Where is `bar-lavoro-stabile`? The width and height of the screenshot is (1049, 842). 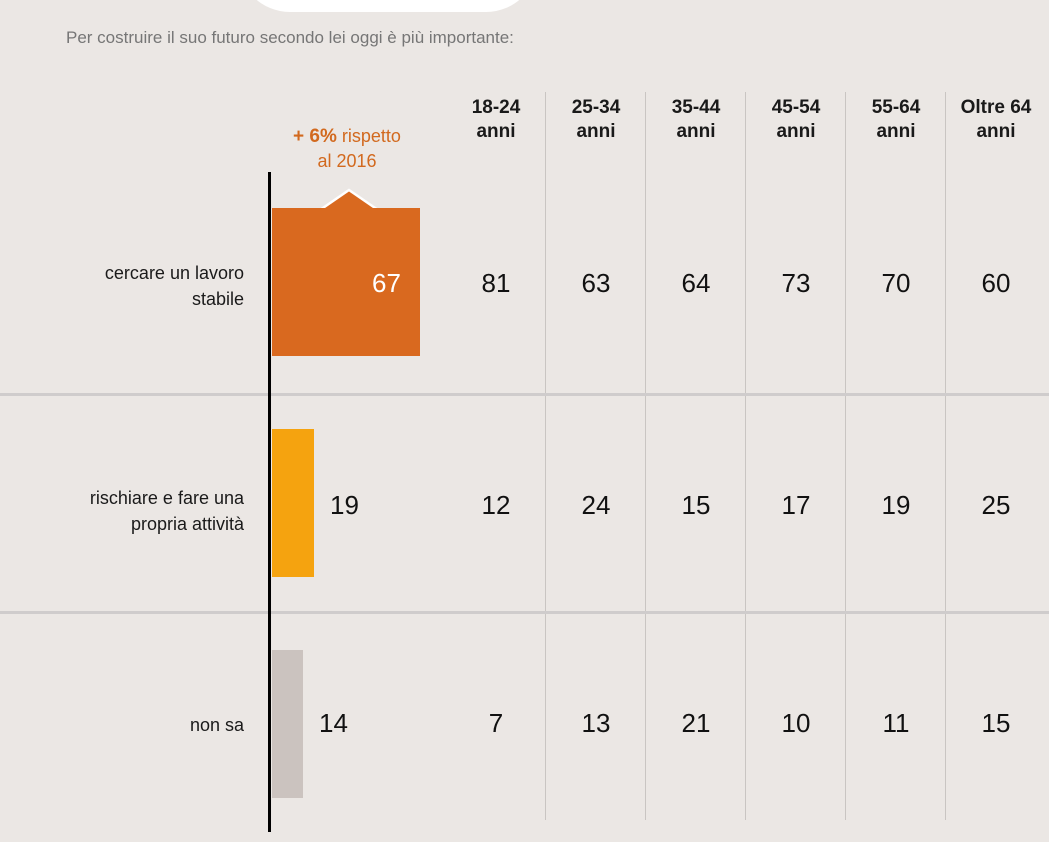
bar-lavoro-stabile is located at coordinates (346, 282).